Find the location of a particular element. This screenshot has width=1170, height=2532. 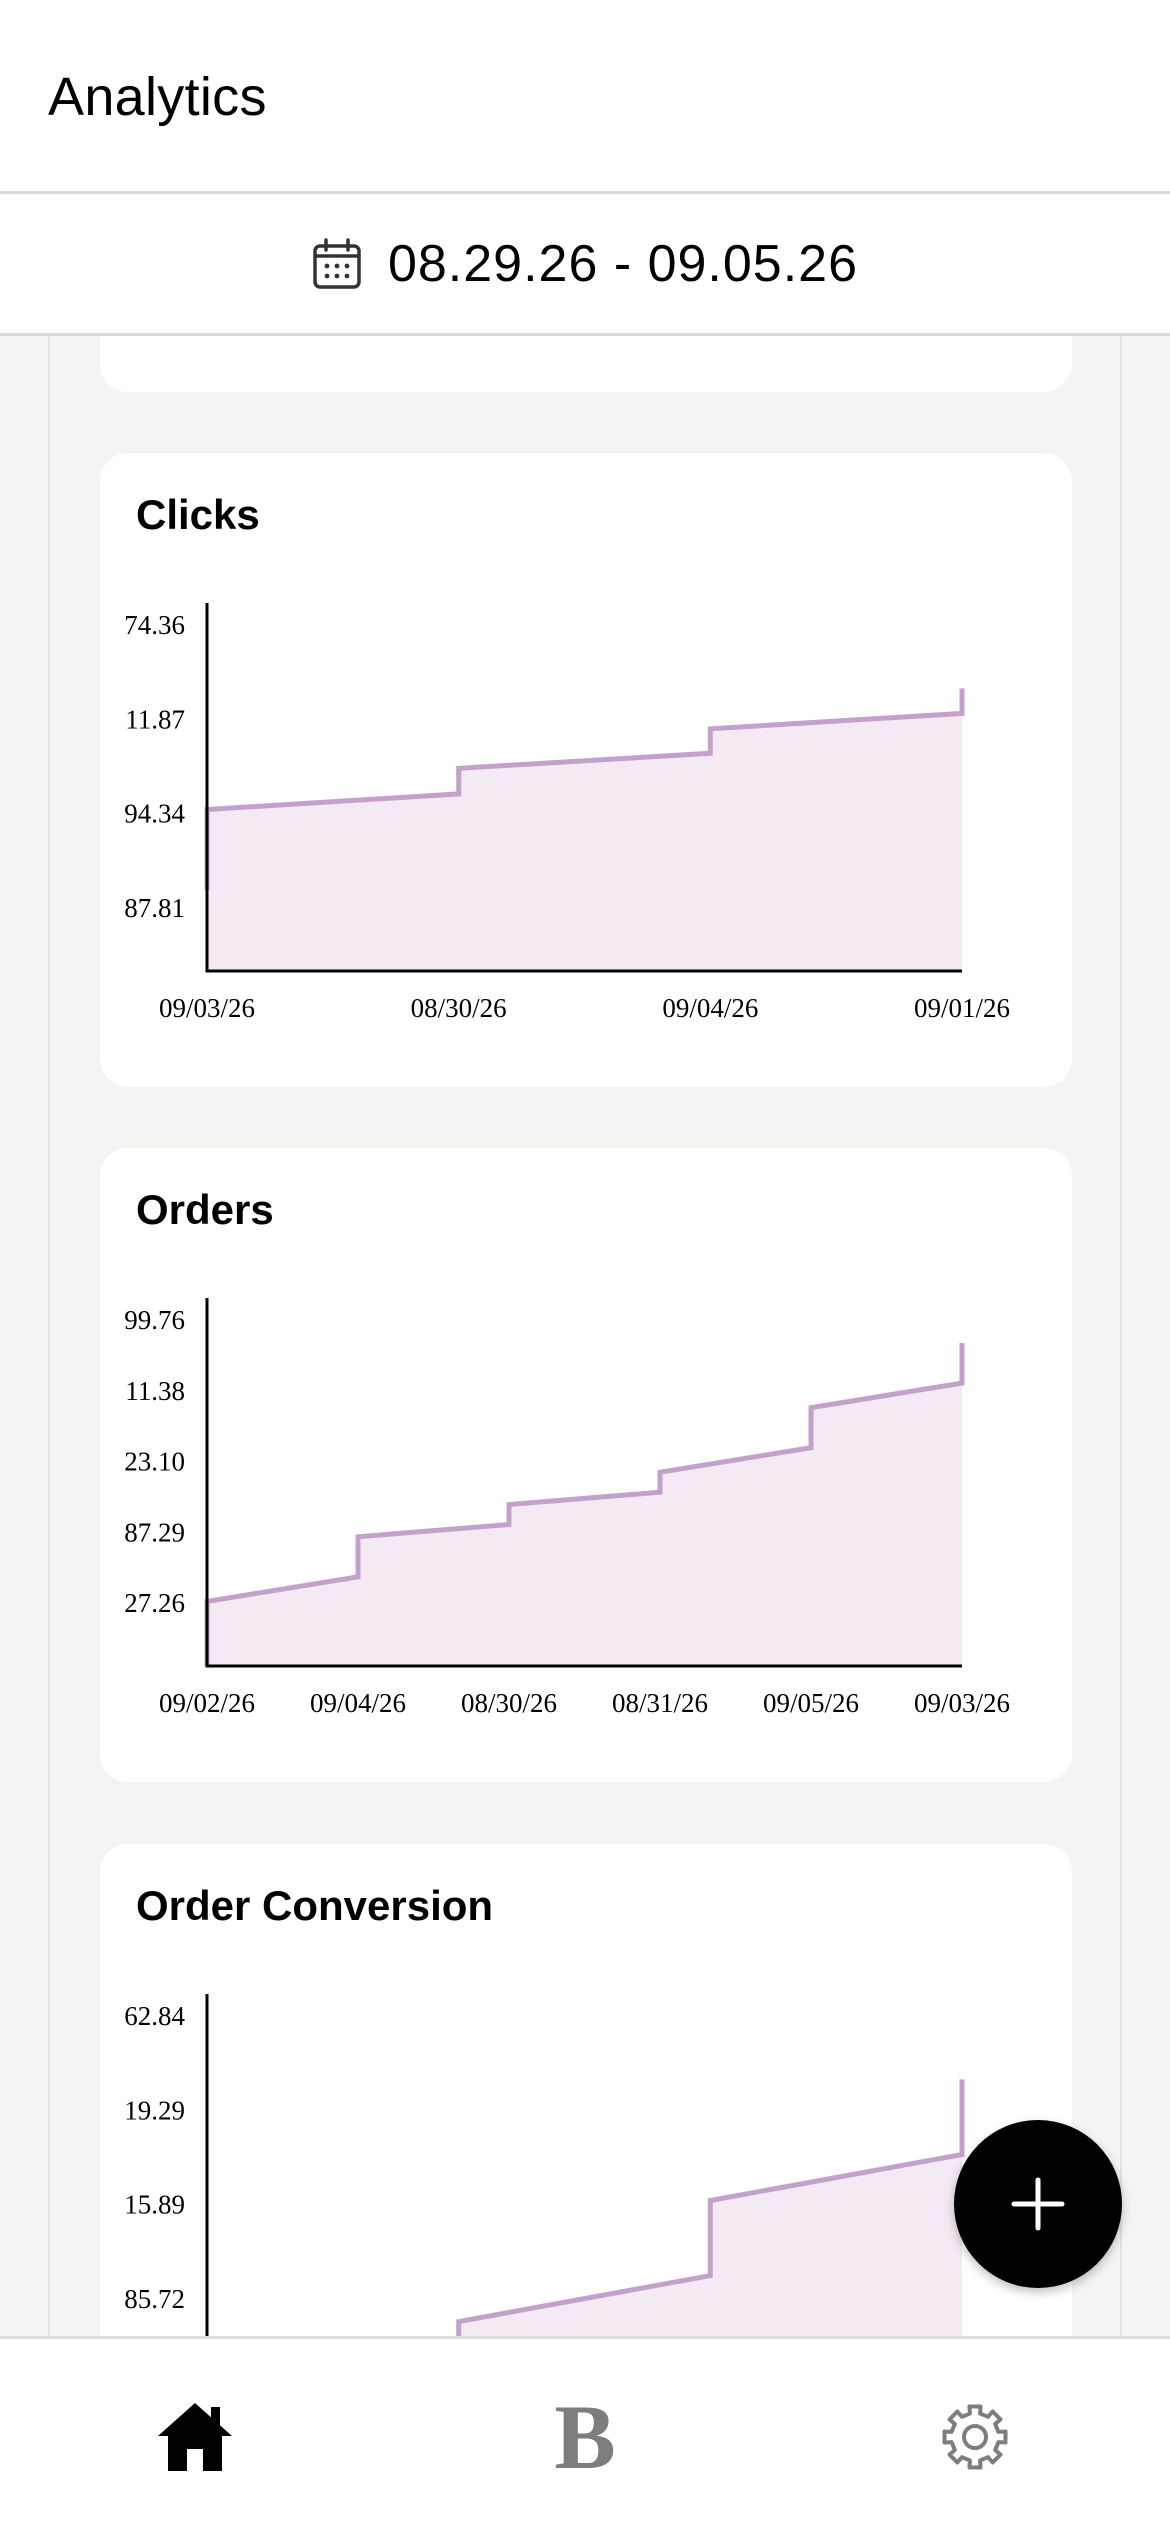

x-tick-label: 08/31/26 is located at coordinates (660, 1703).